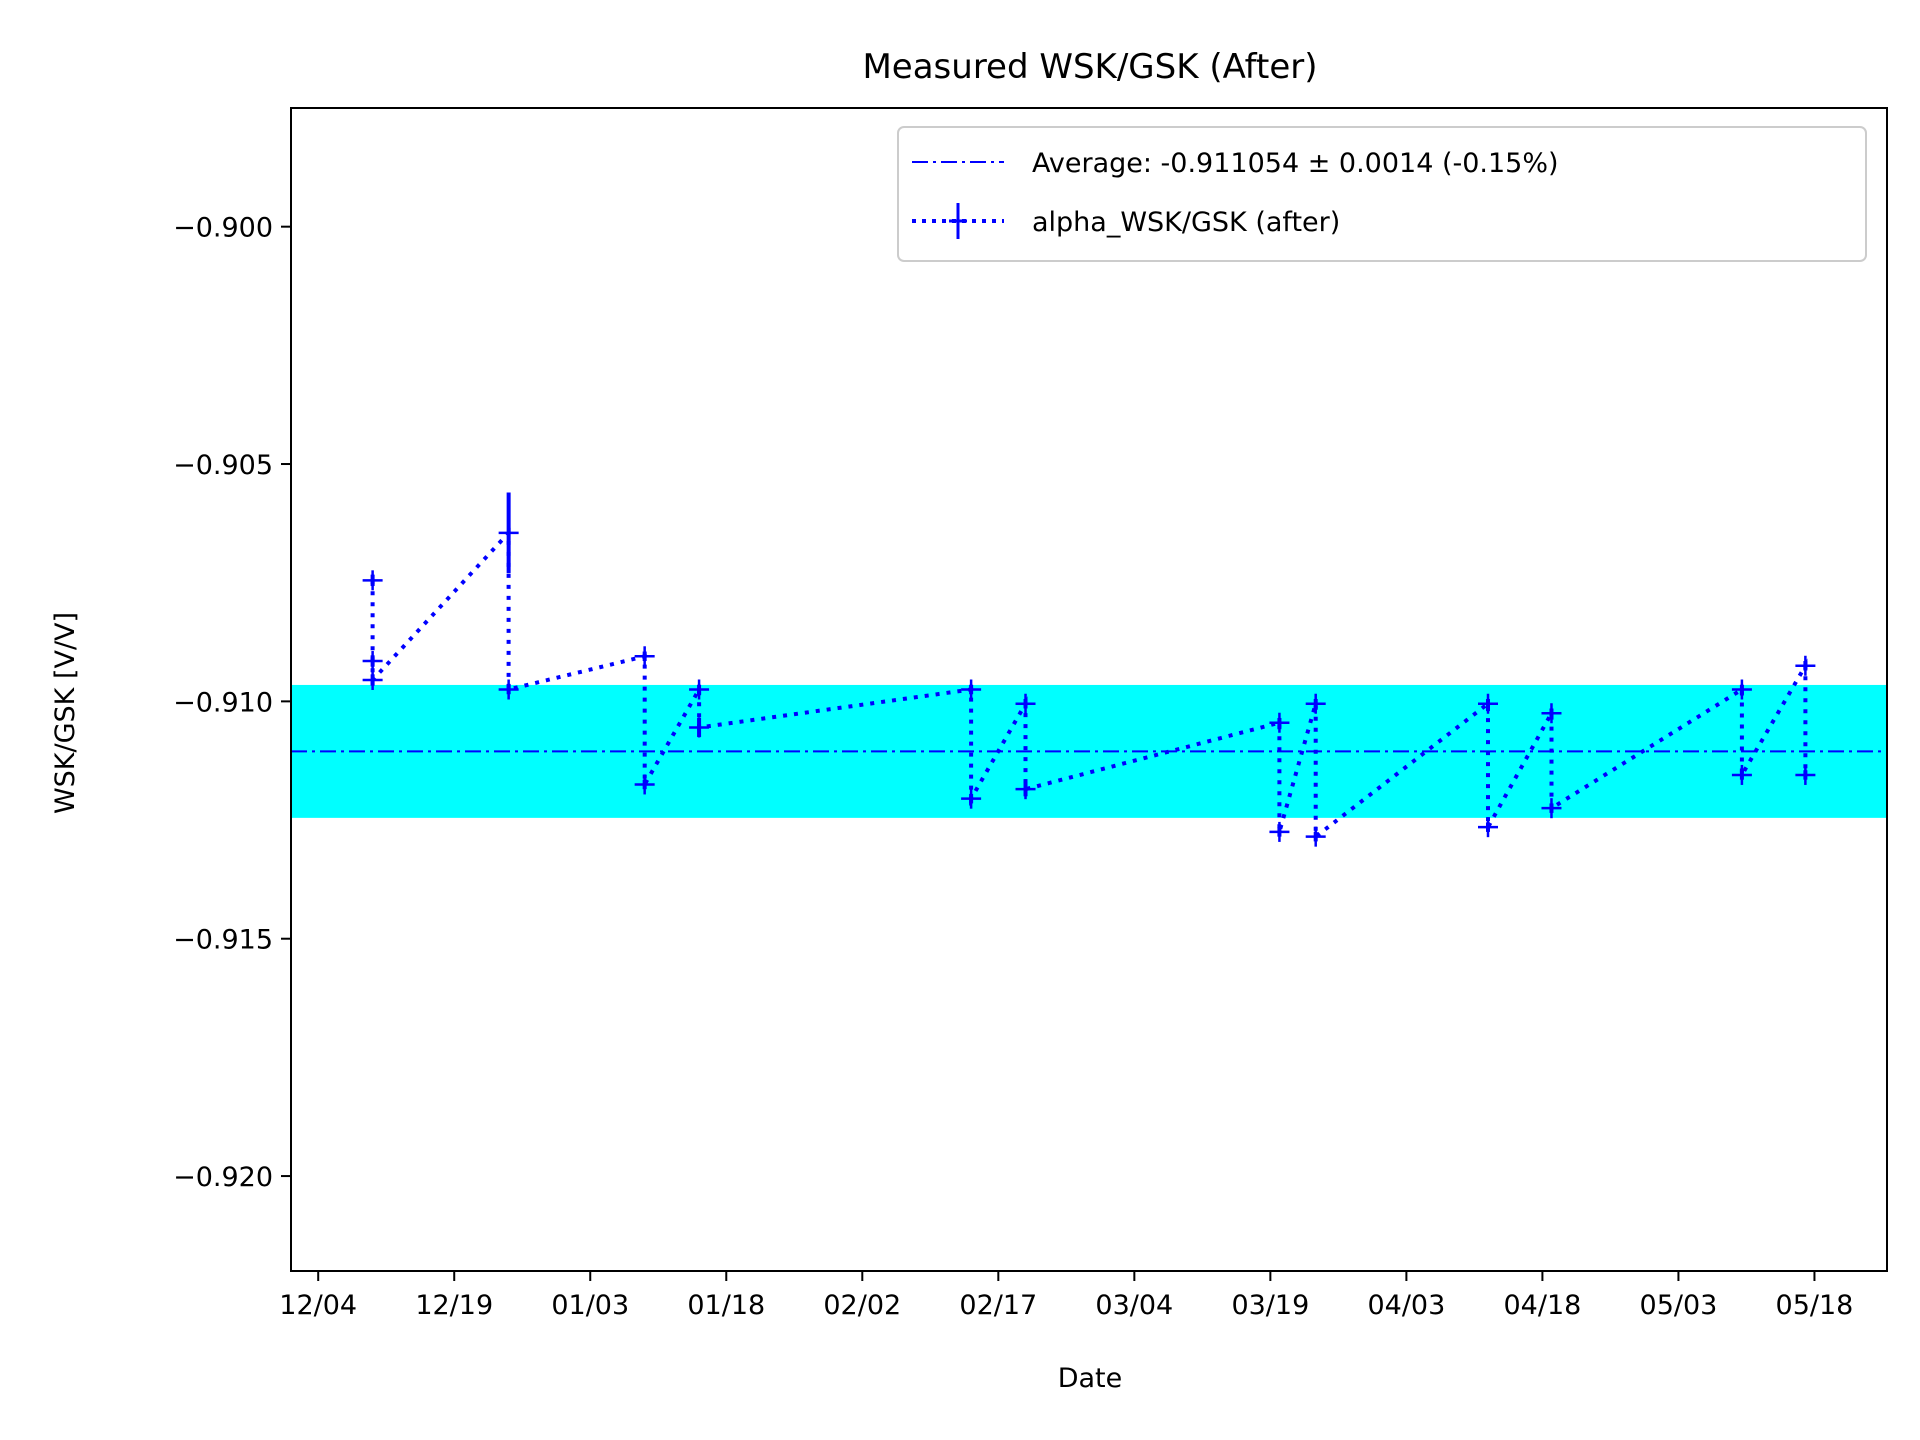 Image resolution: width=1920 pixels, height=1440 pixels. I want to click on y-tick-label: −0.910, so click(223, 702).